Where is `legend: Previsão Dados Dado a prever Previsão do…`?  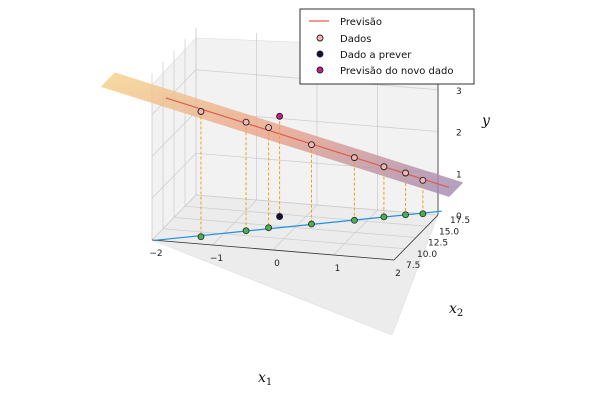
legend: Previsão Dados Dado a prever Previsão do… is located at coordinates (387, 46).